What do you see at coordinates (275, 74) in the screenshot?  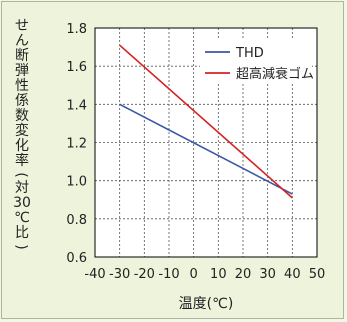 I see `legend-label: 超高減衰ゴム` at bounding box center [275, 74].